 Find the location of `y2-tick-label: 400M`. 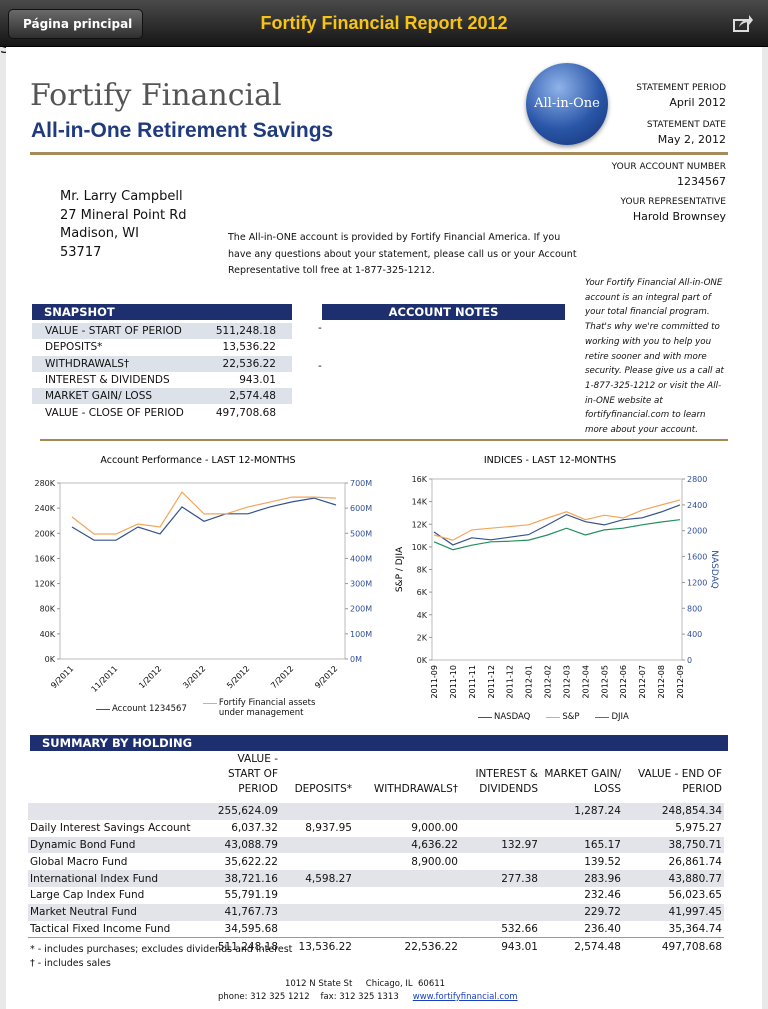

y2-tick-label: 400M is located at coordinates (361, 558).